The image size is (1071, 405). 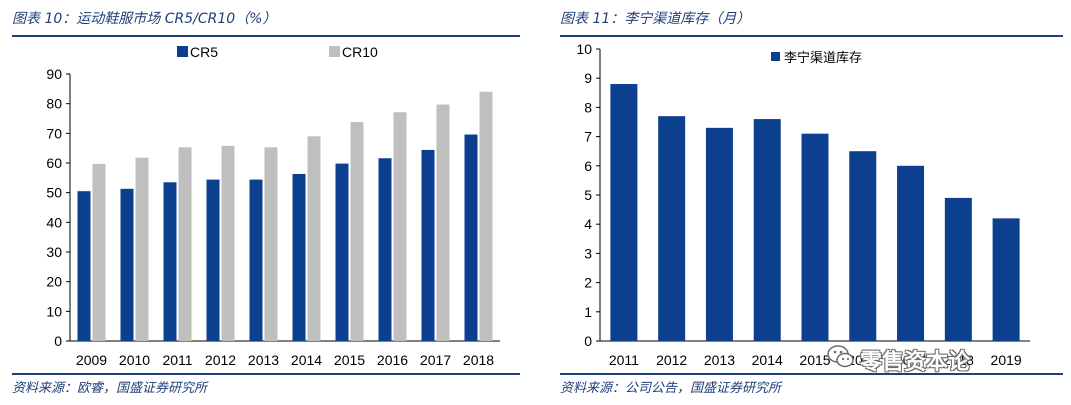 What do you see at coordinates (1006, 360) in the screenshot?
I see `x-tick-label: 2019` at bounding box center [1006, 360].